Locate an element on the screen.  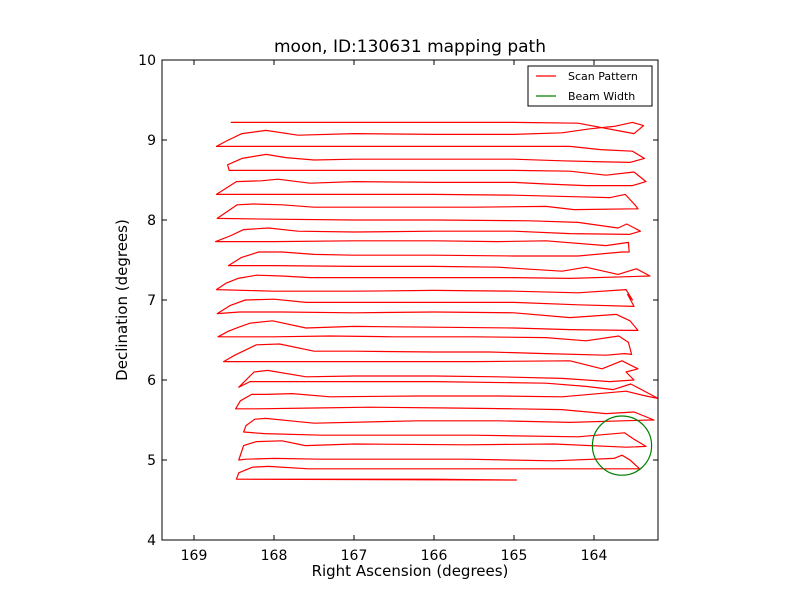
legend: Scan Pattern Beam Width is located at coordinates (590, 86).